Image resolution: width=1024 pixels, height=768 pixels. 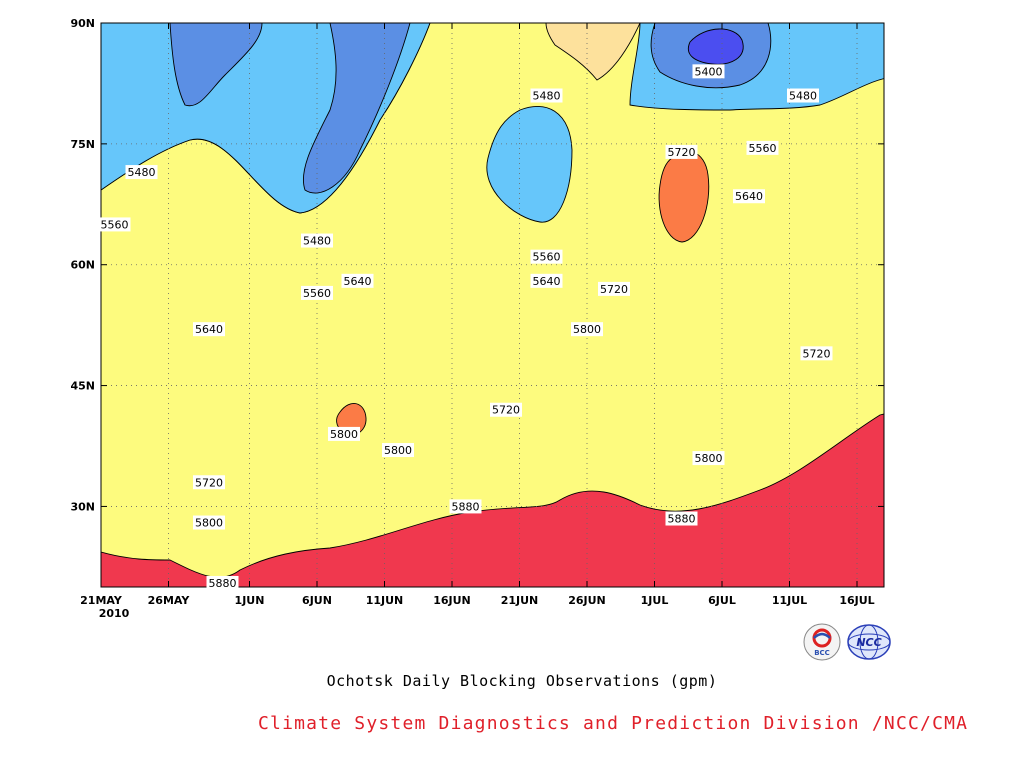 I want to click on y-tick-label: 60N, so click(x=82, y=265).